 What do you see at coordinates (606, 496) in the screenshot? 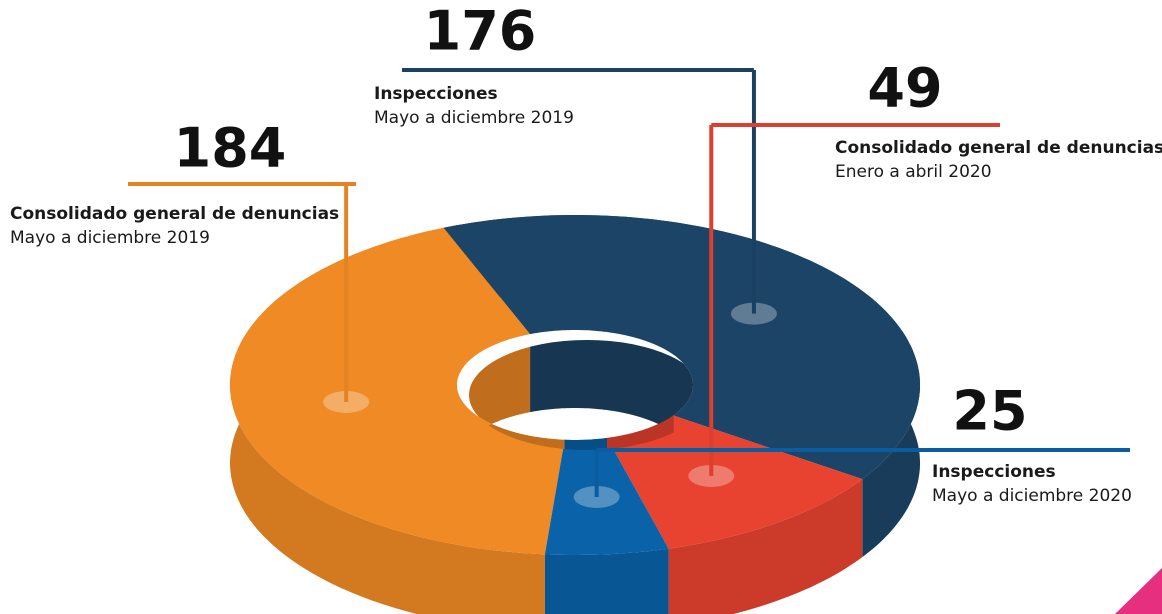
I see `slice` at bounding box center [606, 496].